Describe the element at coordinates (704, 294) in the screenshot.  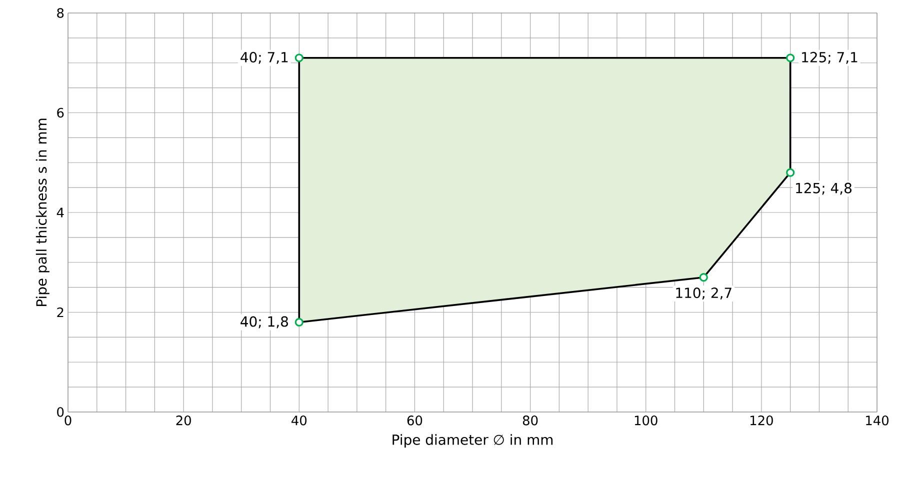
I see `data-label: 110; 2,7` at that location.